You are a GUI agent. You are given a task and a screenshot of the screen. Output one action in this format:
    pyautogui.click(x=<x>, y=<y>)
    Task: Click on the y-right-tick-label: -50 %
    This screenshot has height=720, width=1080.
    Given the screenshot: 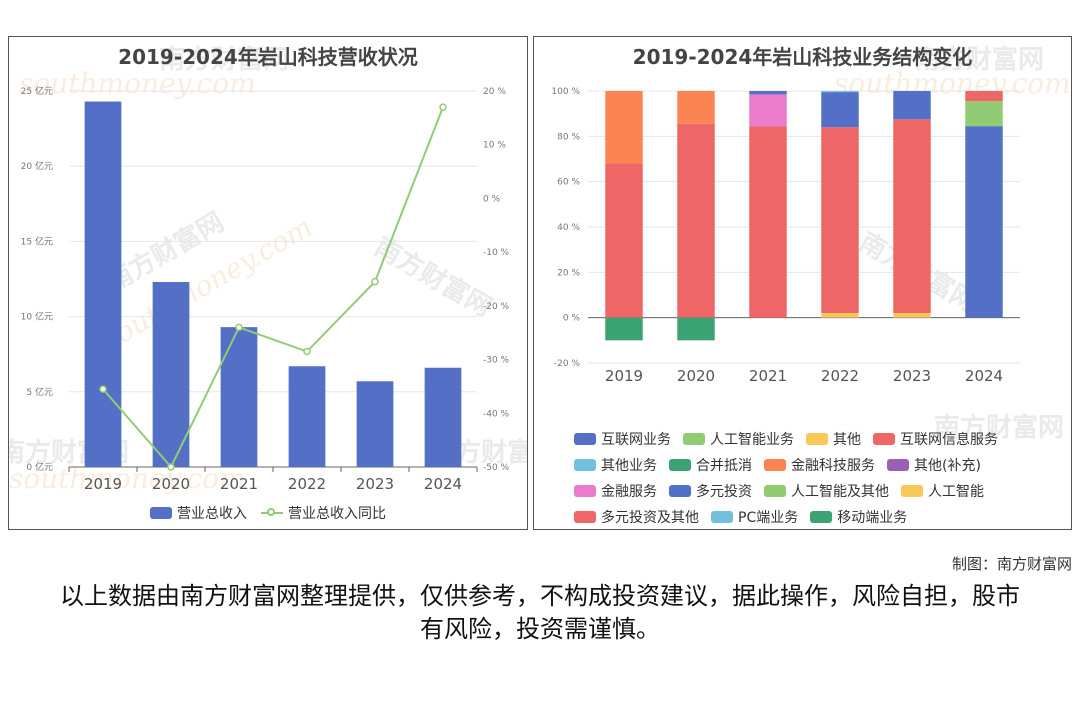 What is the action you would take?
    pyautogui.click(x=496, y=468)
    